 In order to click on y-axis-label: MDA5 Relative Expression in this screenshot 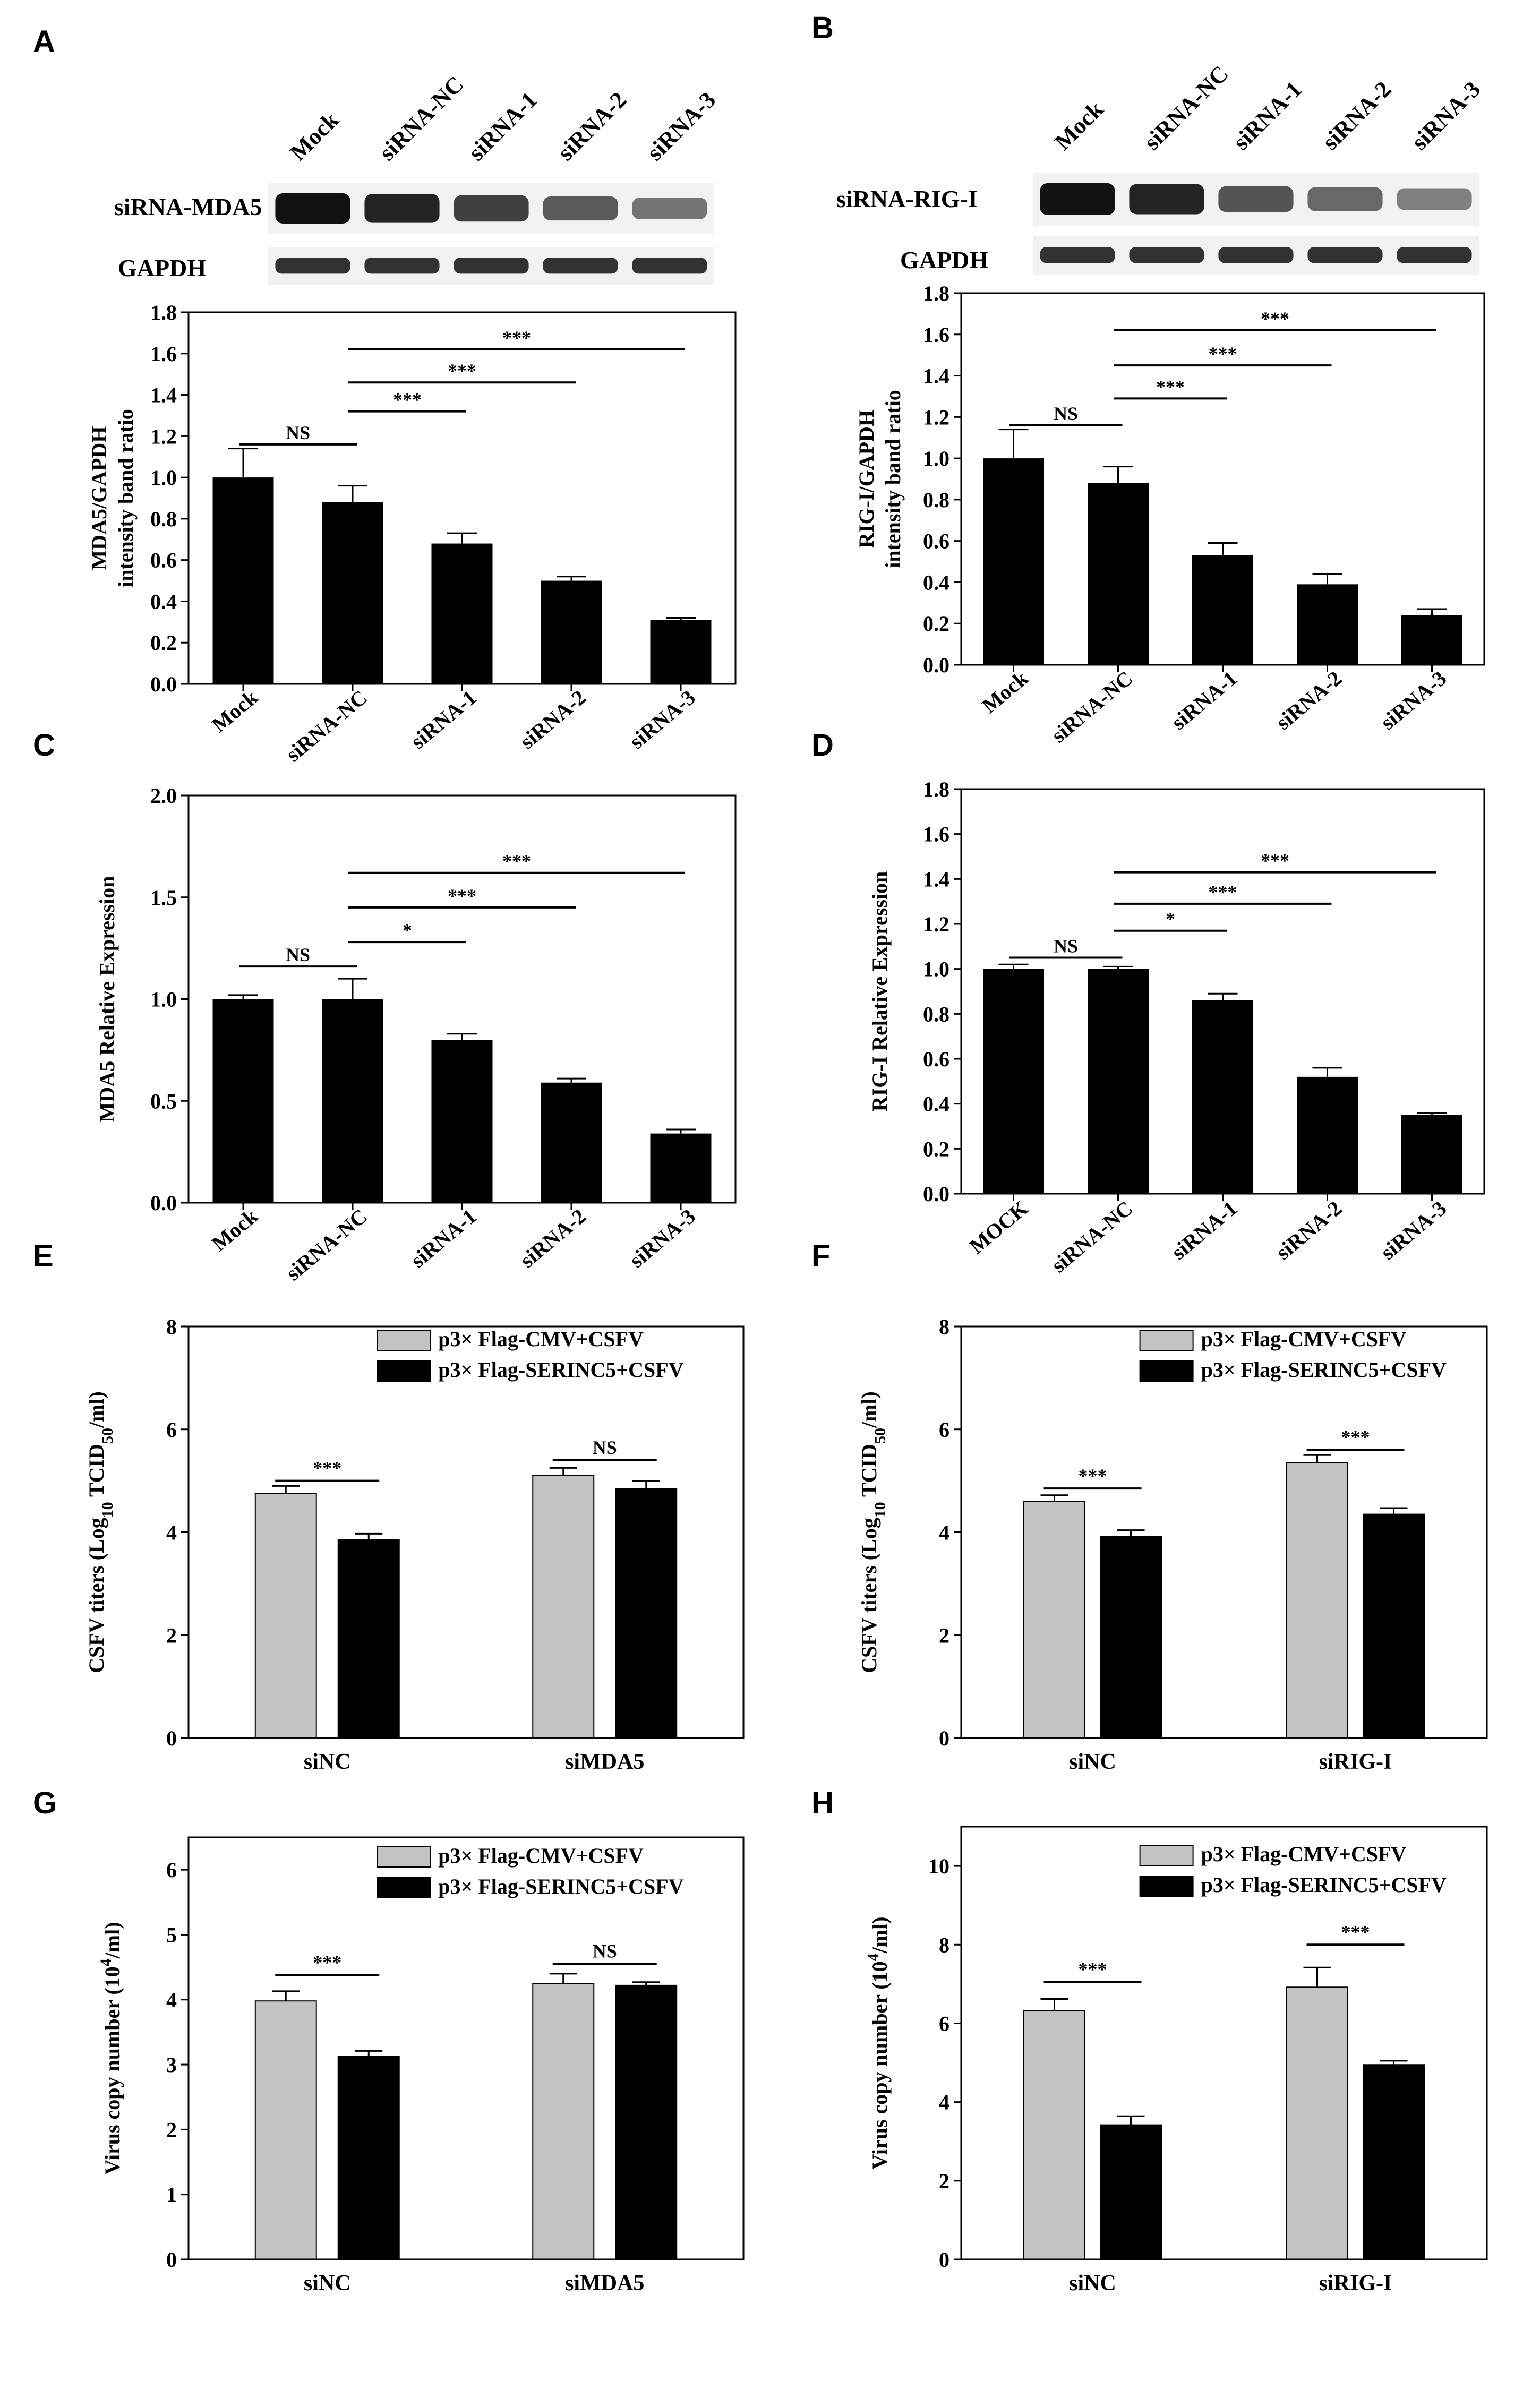, I will do `click(107, 999)`.